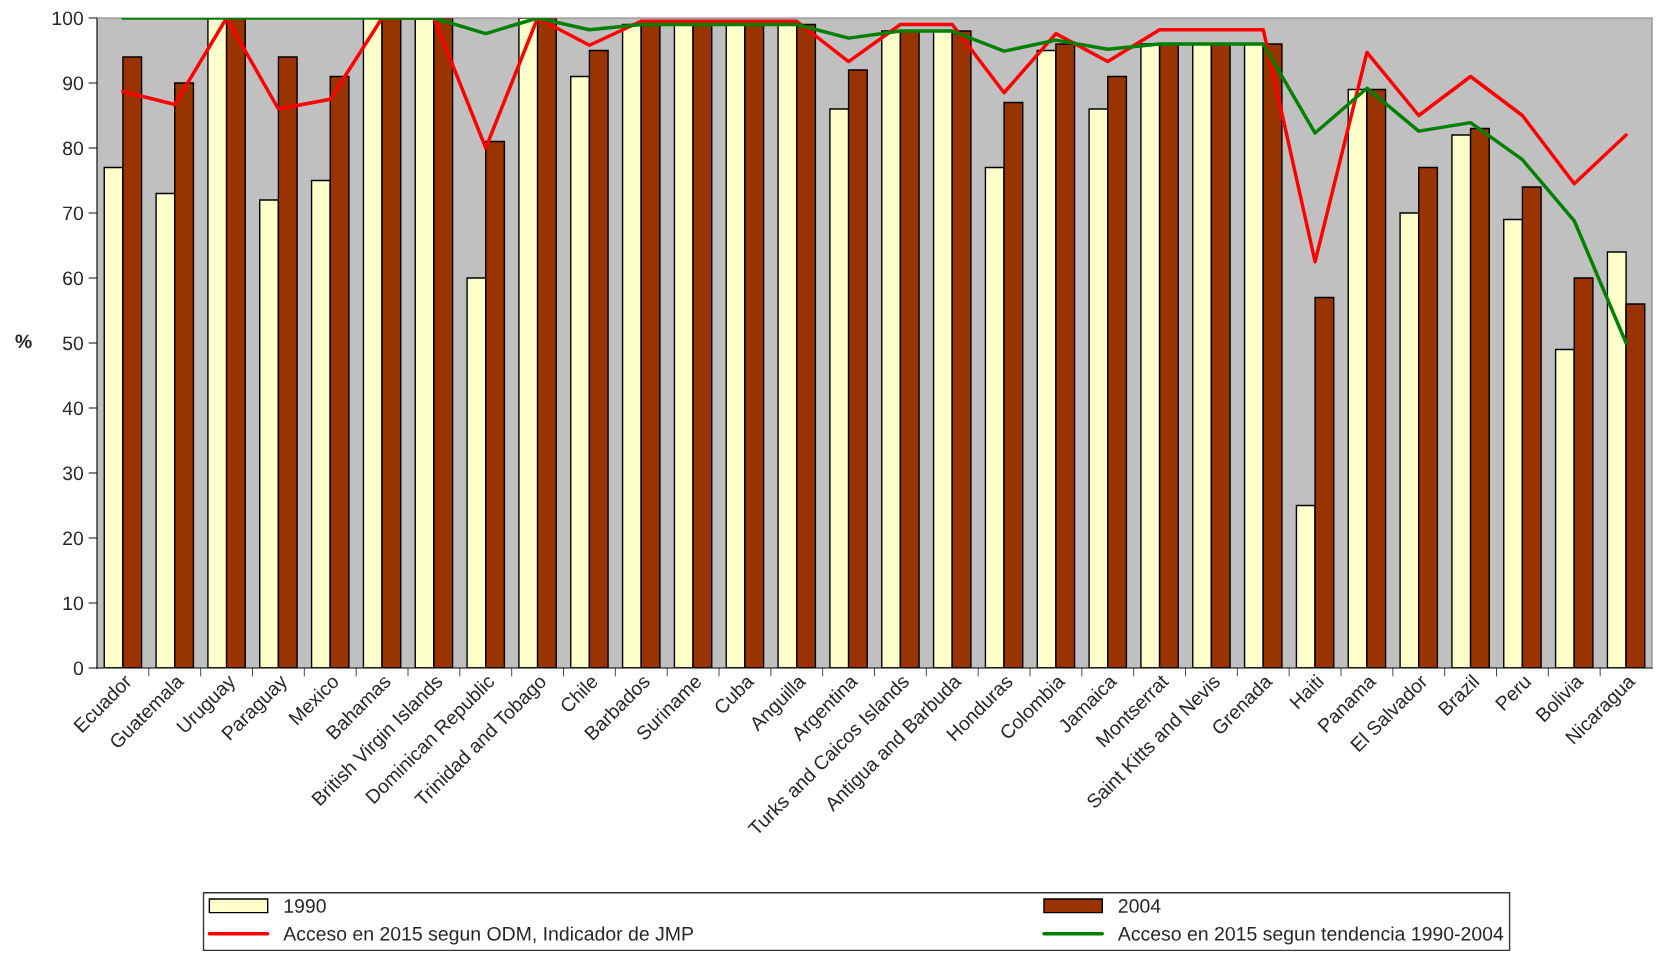  What do you see at coordinates (73, 278) in the screenshot?
I see `y-tick-label: 60` at bounding box center [73, 278].